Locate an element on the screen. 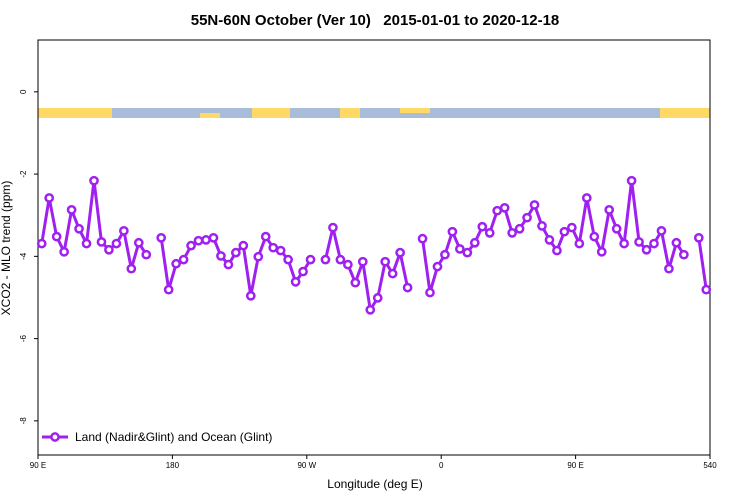 The image size is (750, 500). x-tick-label: 180 is located at coordinates (173, 465).